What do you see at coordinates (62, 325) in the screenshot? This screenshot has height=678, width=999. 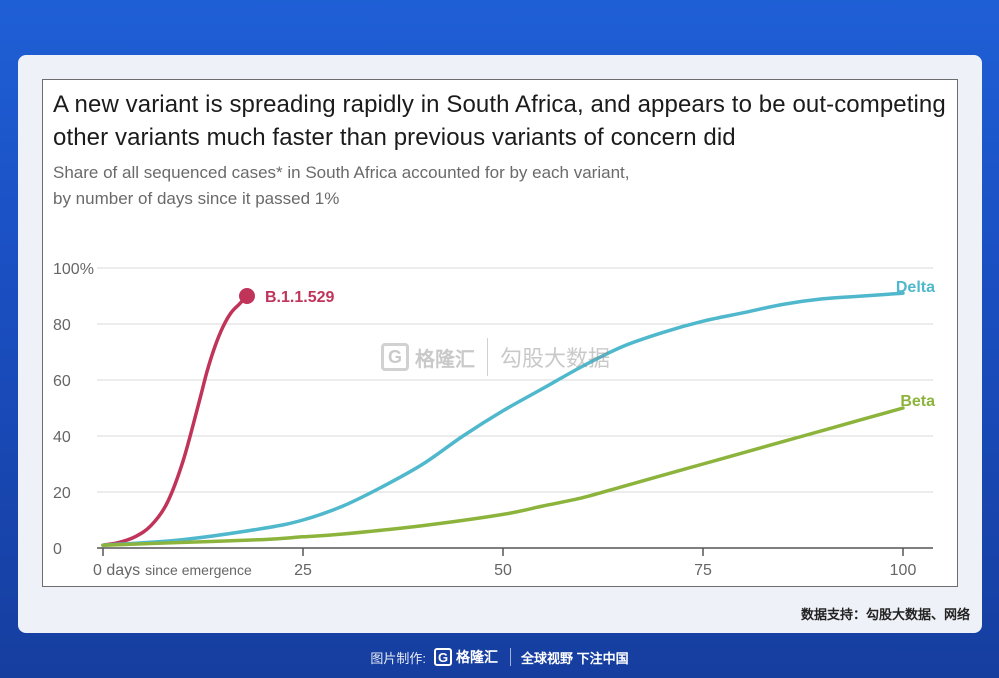 I see `y-tick-label: 80` at bounding box center [62, 325].